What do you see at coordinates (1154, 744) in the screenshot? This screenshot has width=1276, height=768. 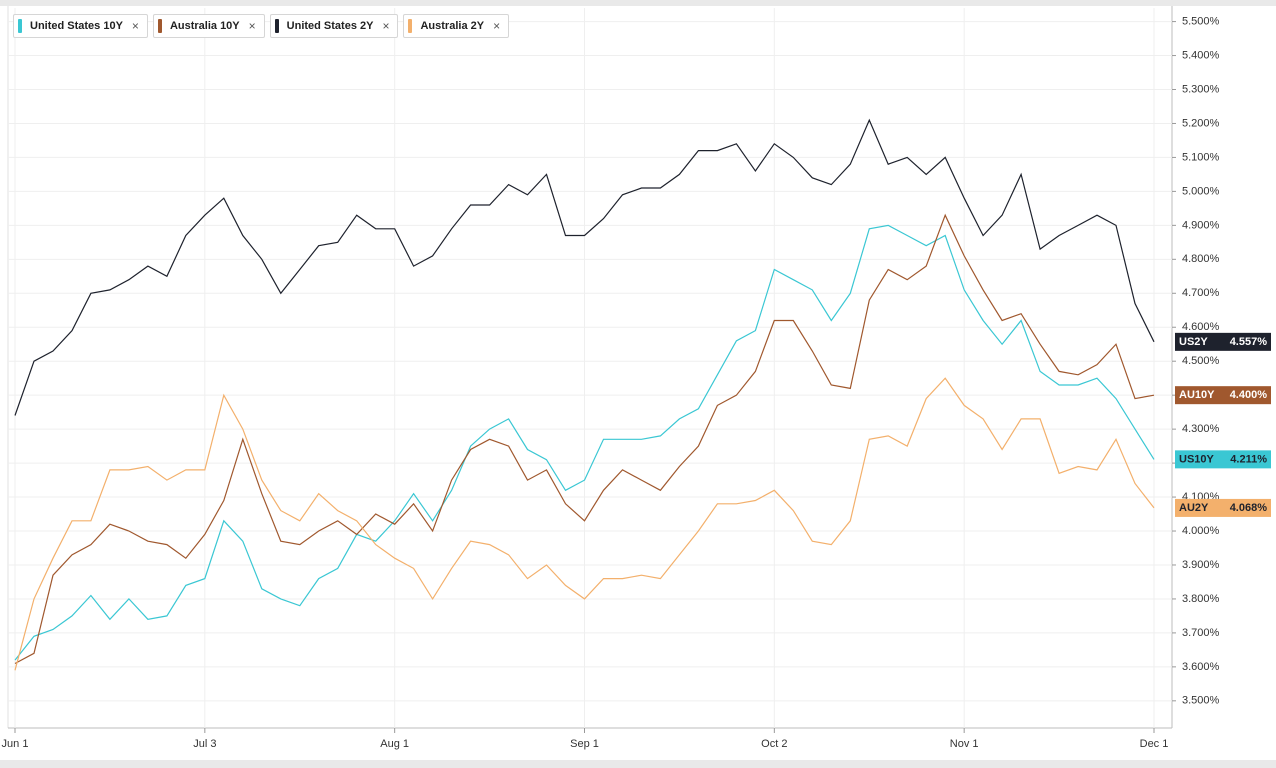 I see `x-tick-label: Dec 1` at bounding box center [1154, 744].